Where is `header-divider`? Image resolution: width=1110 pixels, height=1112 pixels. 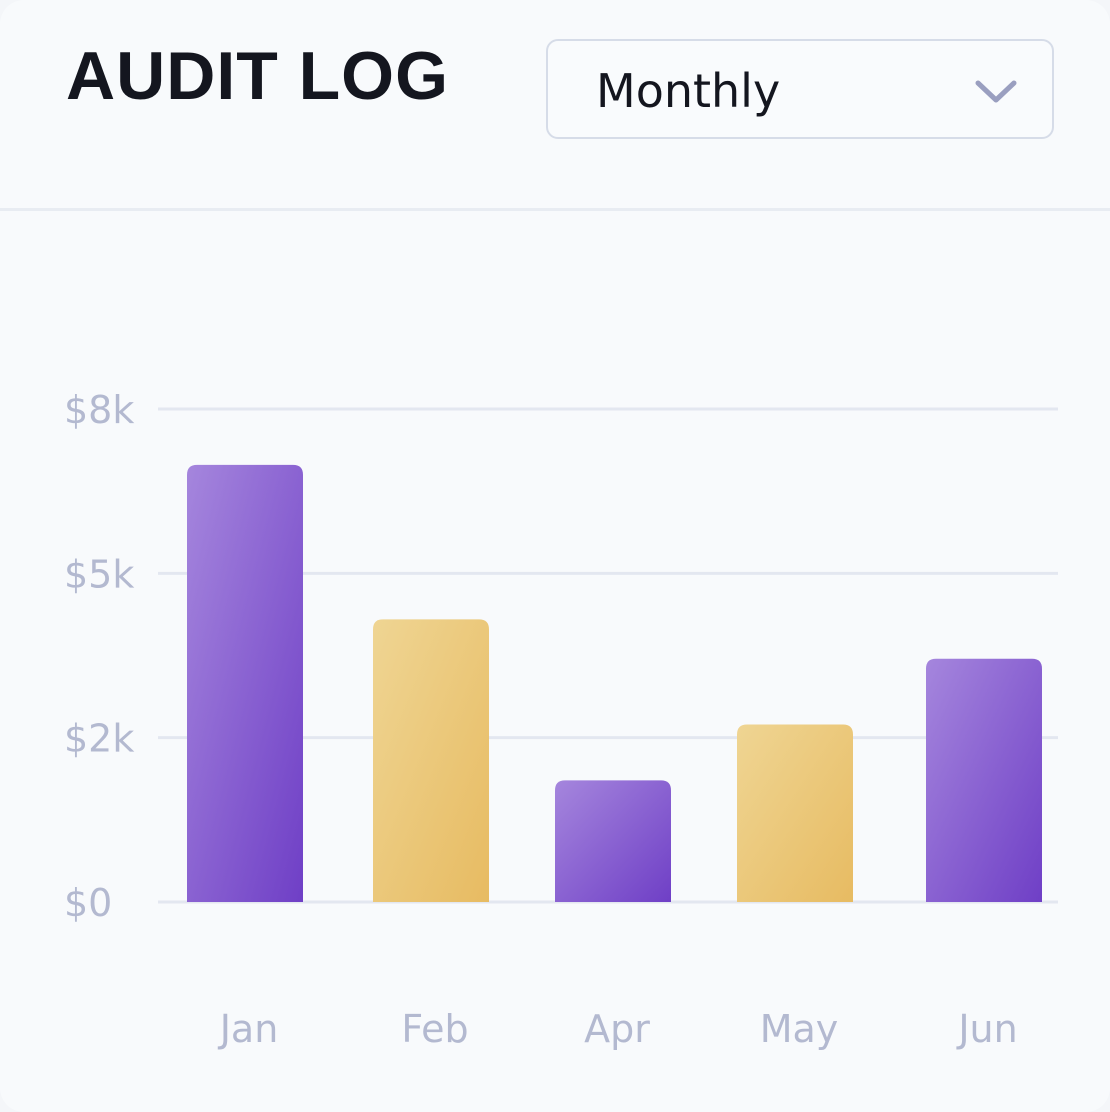
header-divider is located at coordinates (555, 209).